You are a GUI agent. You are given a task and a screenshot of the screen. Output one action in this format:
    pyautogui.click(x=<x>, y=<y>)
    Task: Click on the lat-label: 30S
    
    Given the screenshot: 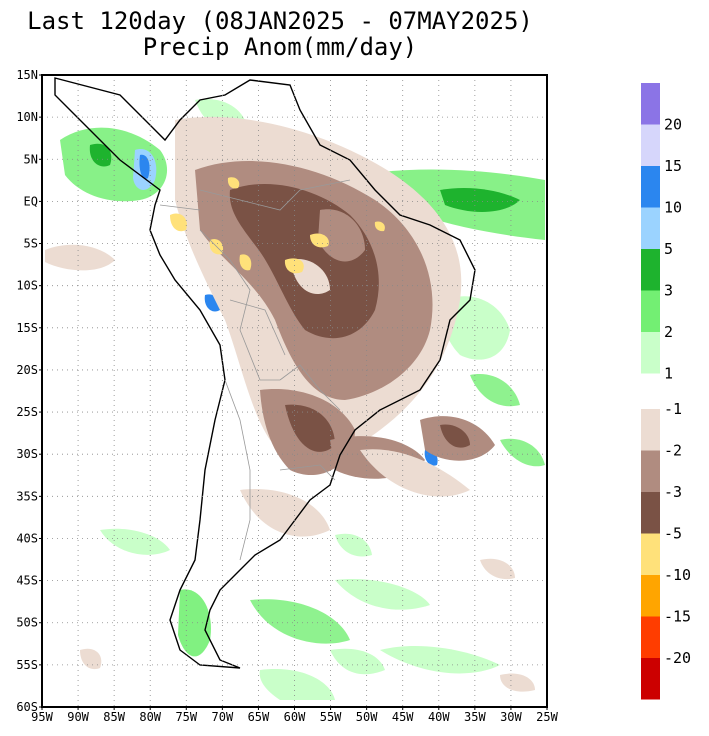 What is the action you would take?
    pyautogui.click(x=27, y=454)
    